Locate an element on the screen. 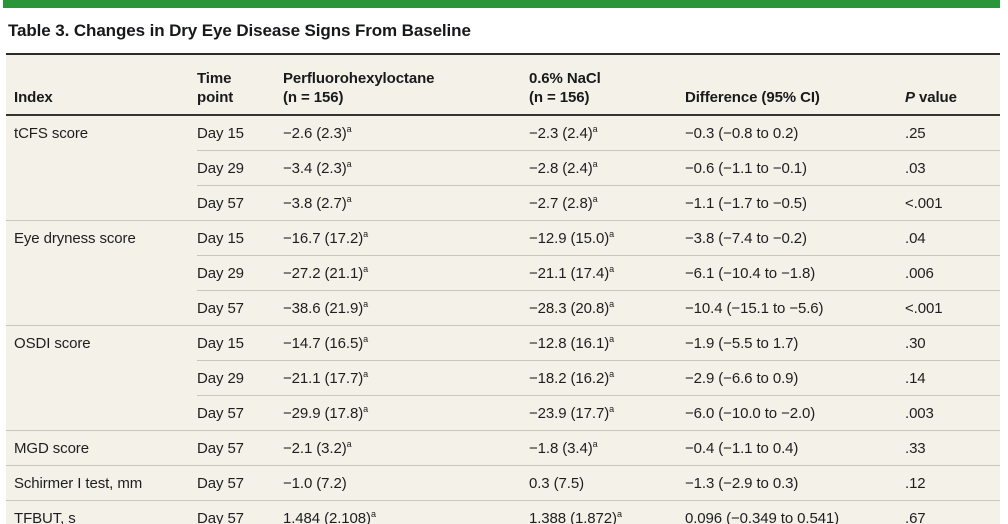 The image size is (1008, 524). nacl-value: −23.9 (17.7) is located at coordinates (569, 413).